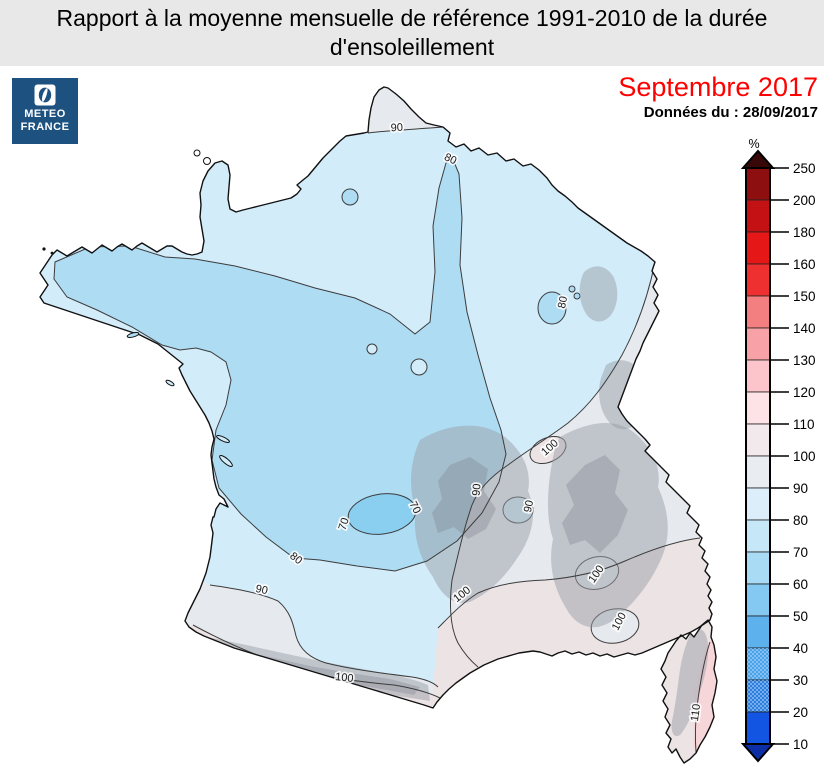 The height and width of the screenshot is (765, 824). I want to click on contour-90-north, so click(405, 130).